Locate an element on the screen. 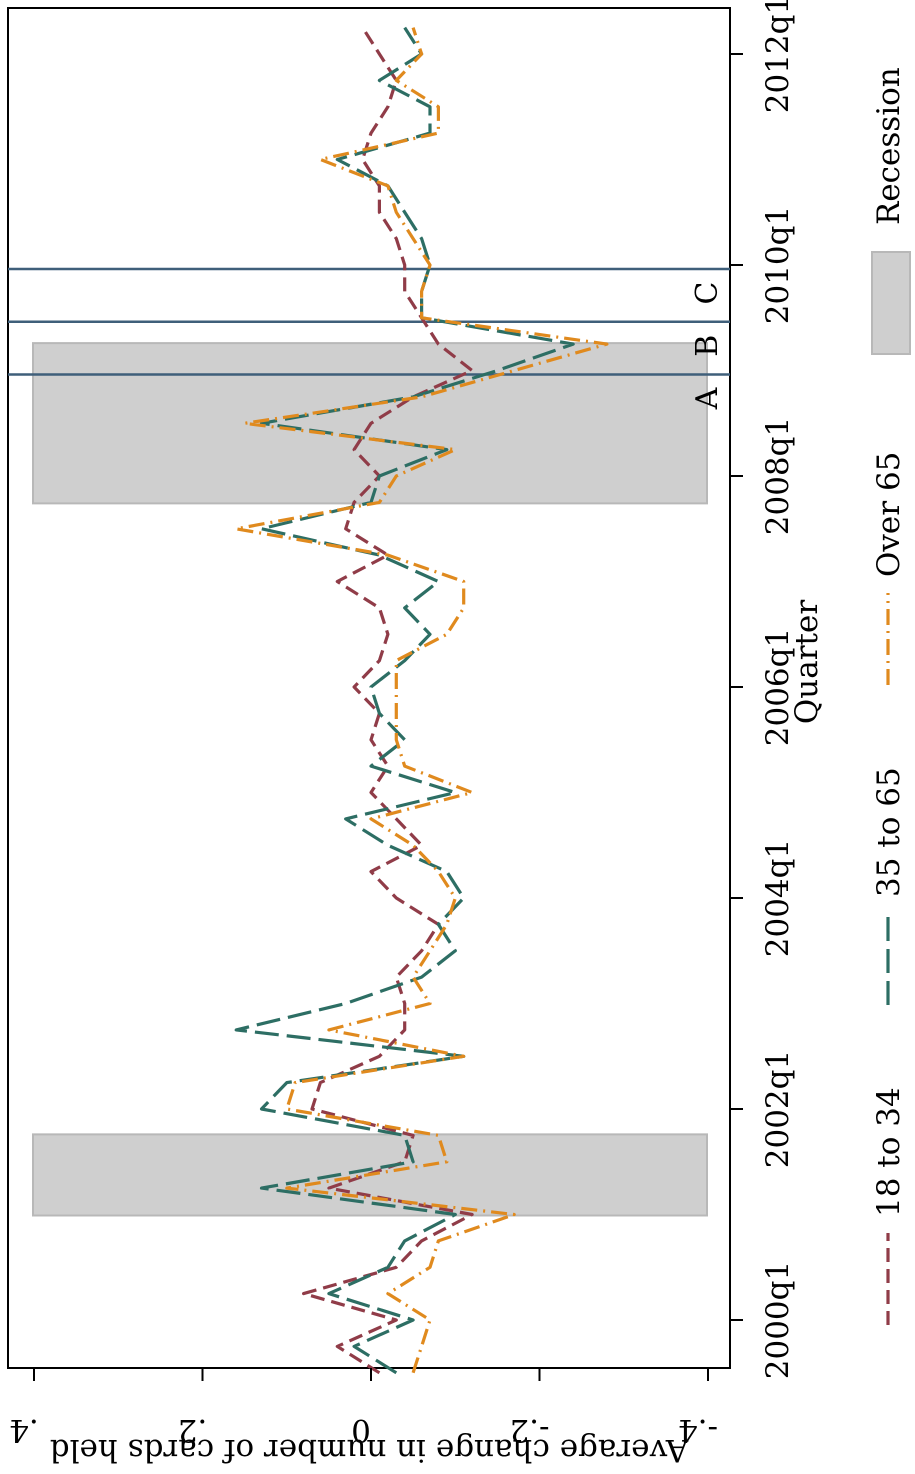 This screenshot has height=1474, width=915. x-tick-label-3: 2004q1 is located at coordinates (778, 898).